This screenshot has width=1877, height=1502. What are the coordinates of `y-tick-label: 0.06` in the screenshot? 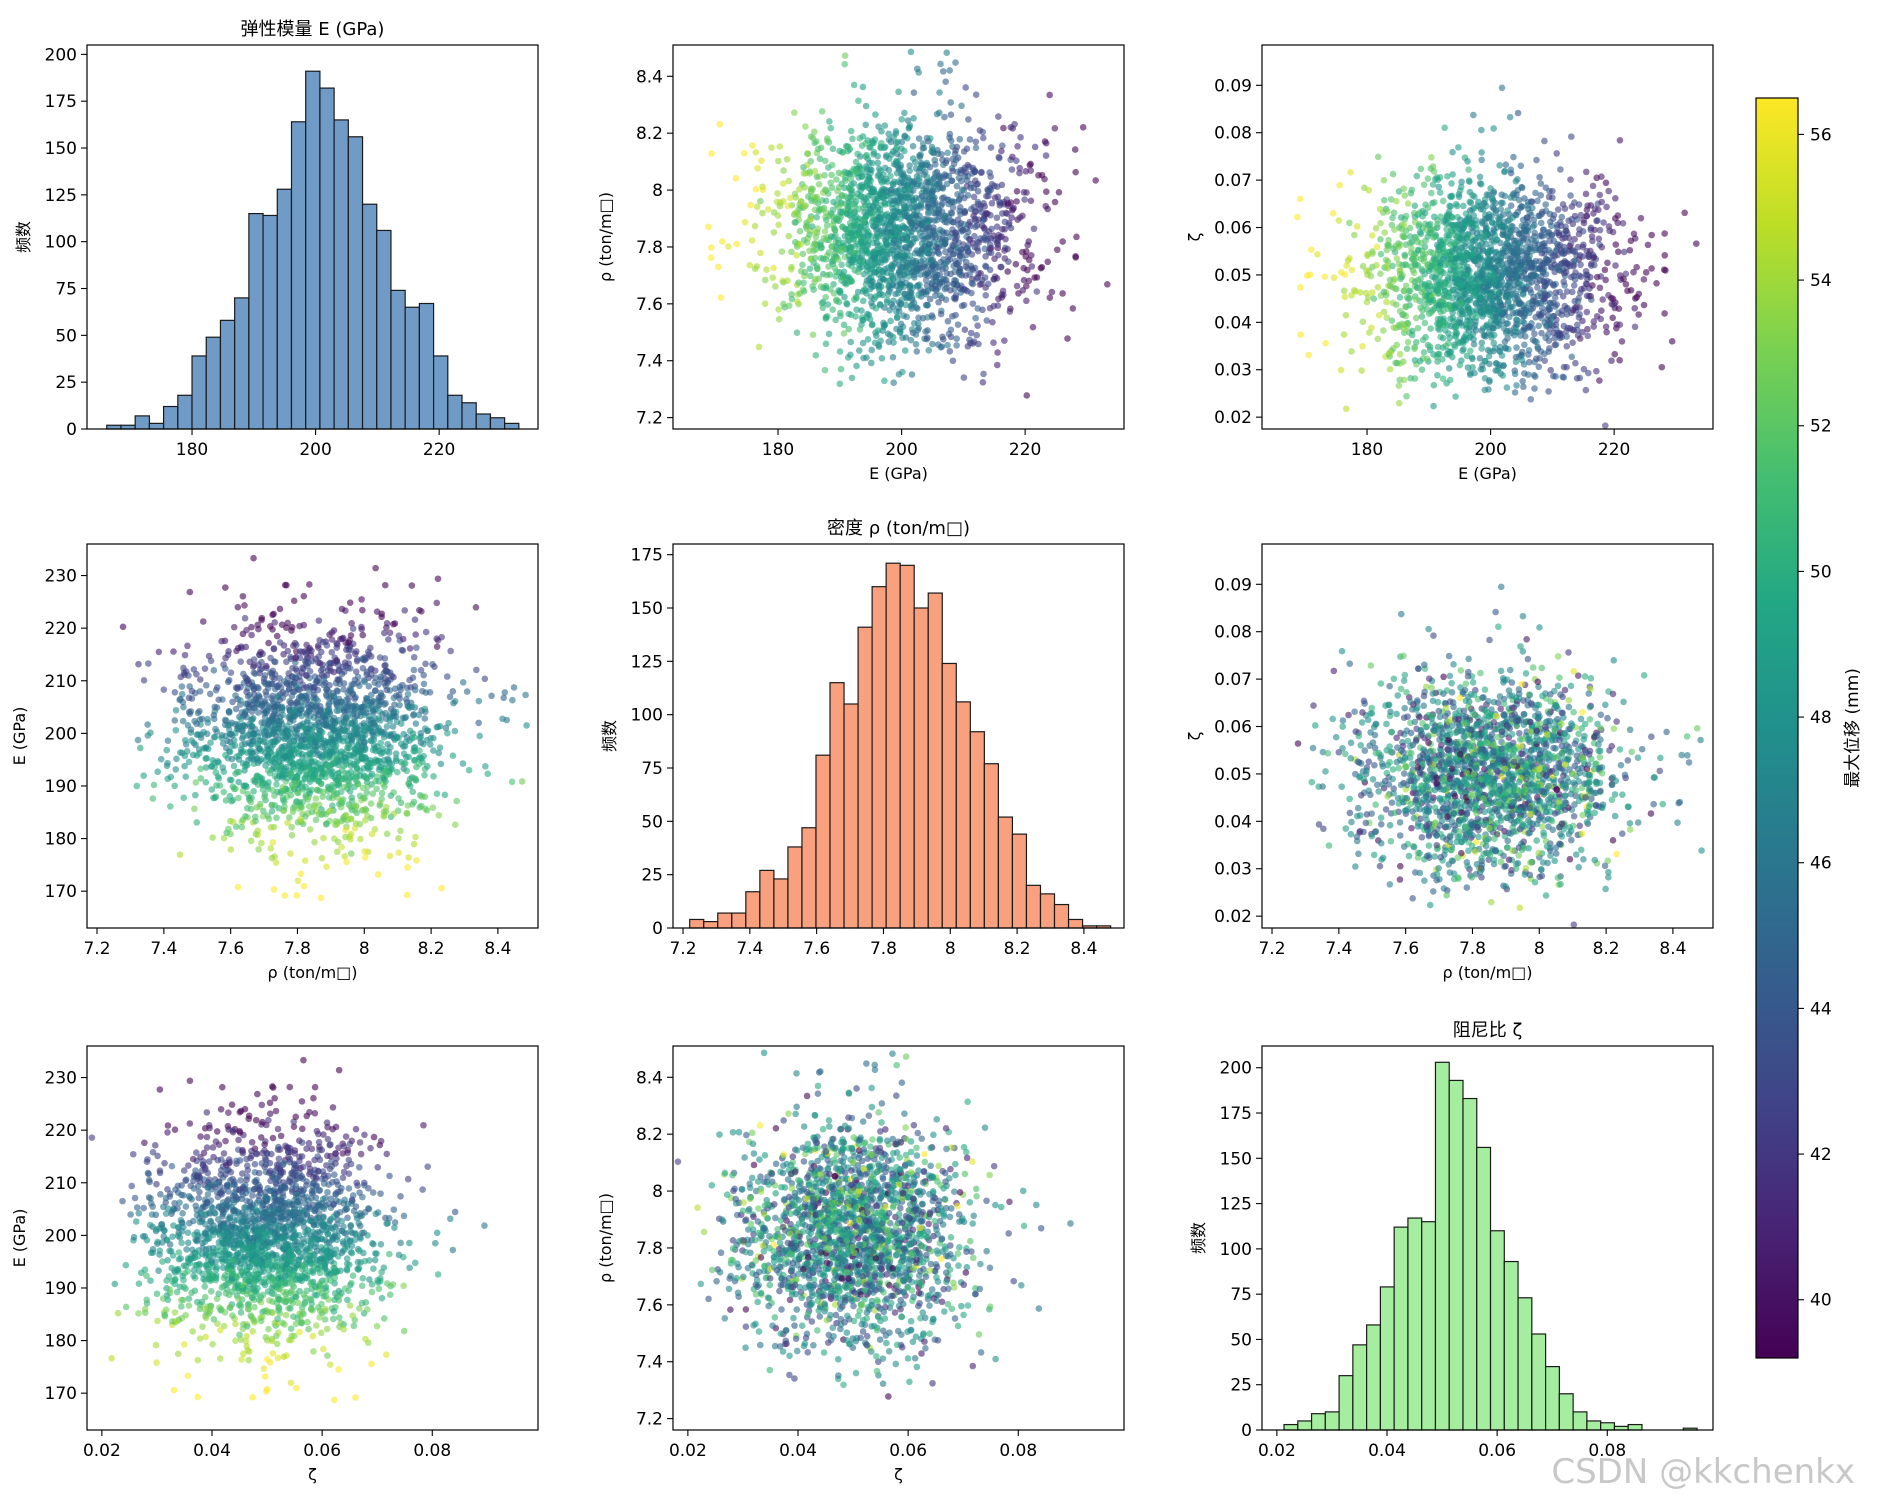 It's located at (1233, 229).